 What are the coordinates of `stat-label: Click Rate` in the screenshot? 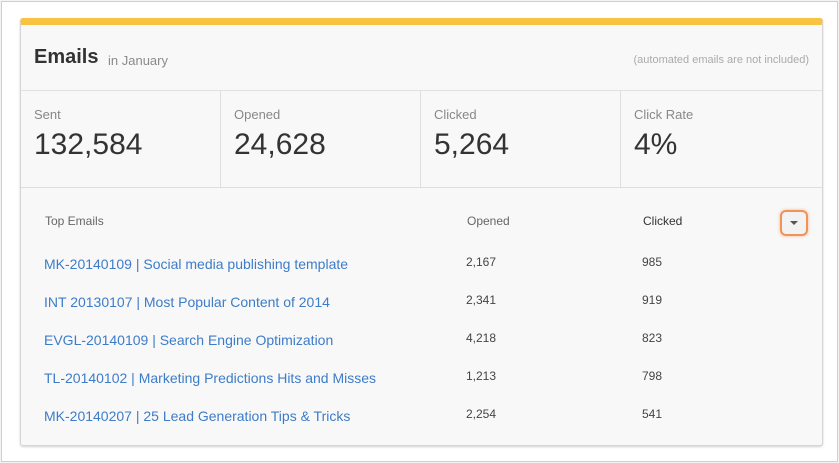 It's located at (664, 114).